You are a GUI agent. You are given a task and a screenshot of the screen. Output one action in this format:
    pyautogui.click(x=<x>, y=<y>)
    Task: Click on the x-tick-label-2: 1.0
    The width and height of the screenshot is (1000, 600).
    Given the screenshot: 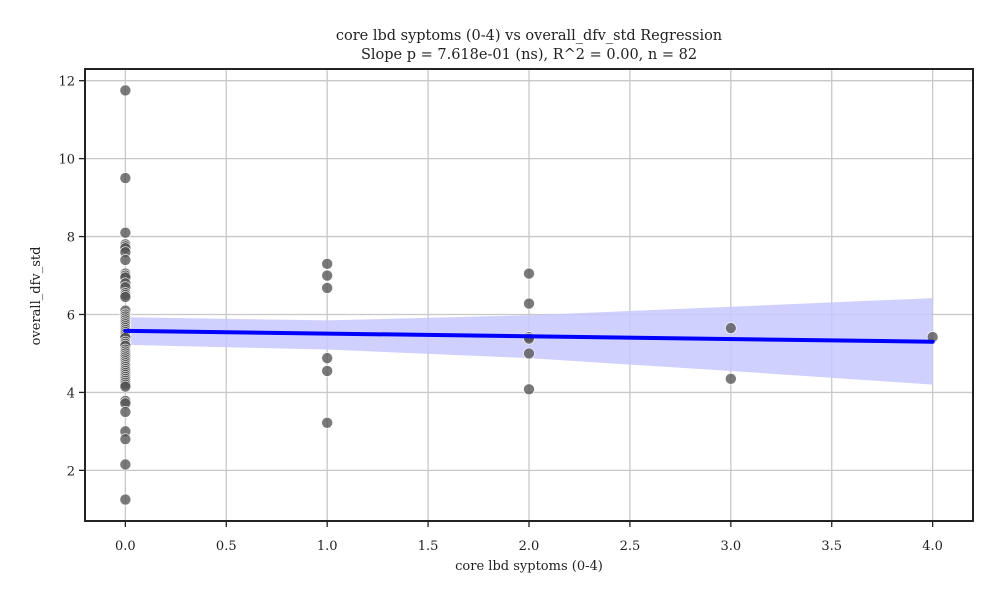 What is the action you would take?
    pyautogui.click(x=327, y=546)
    